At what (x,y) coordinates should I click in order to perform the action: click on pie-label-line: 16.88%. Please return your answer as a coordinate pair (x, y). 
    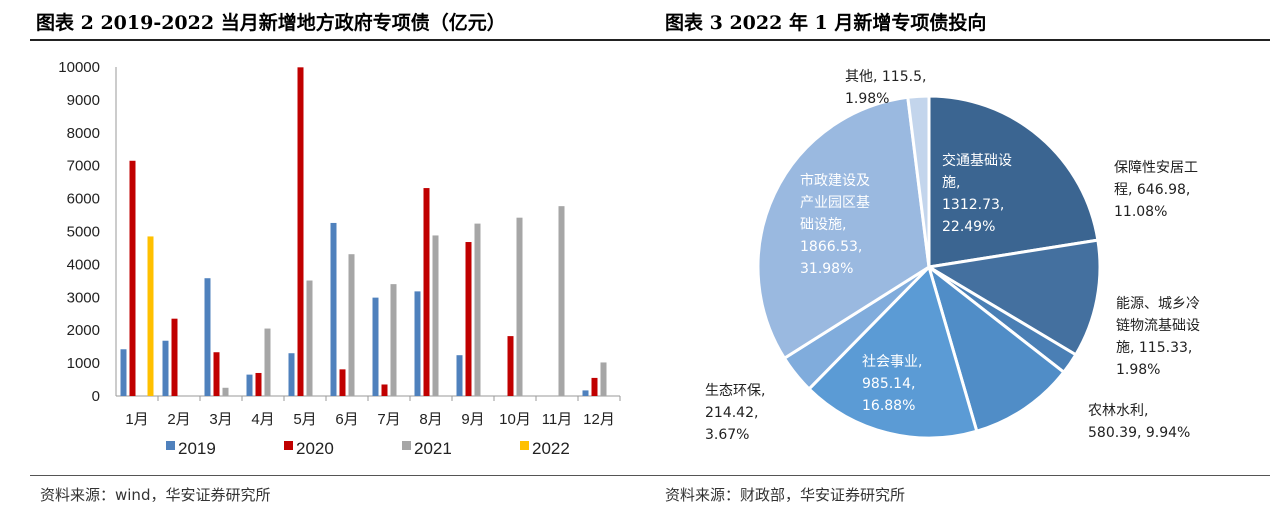
    Looking at the image, I should click on (888, 406).